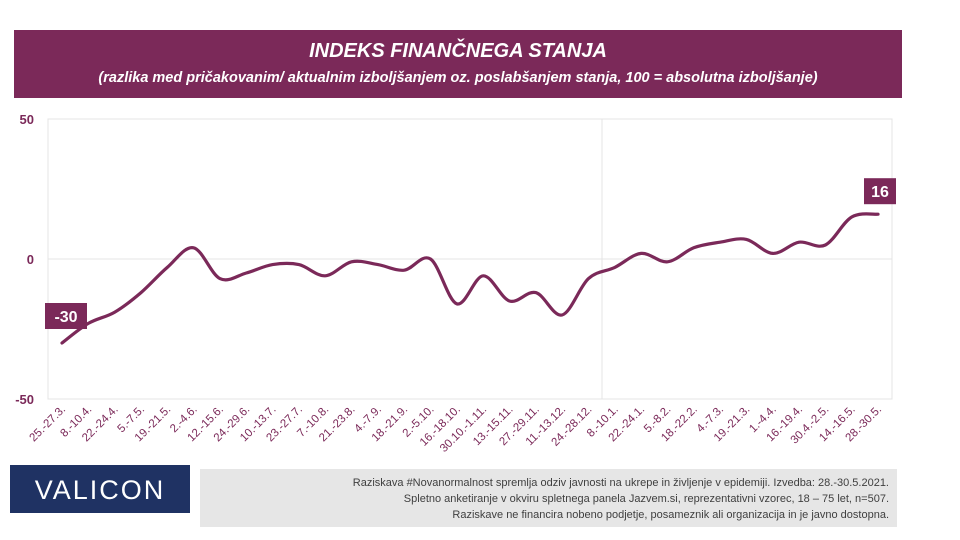  I want to click on data-label: 16, so click(880, 192).